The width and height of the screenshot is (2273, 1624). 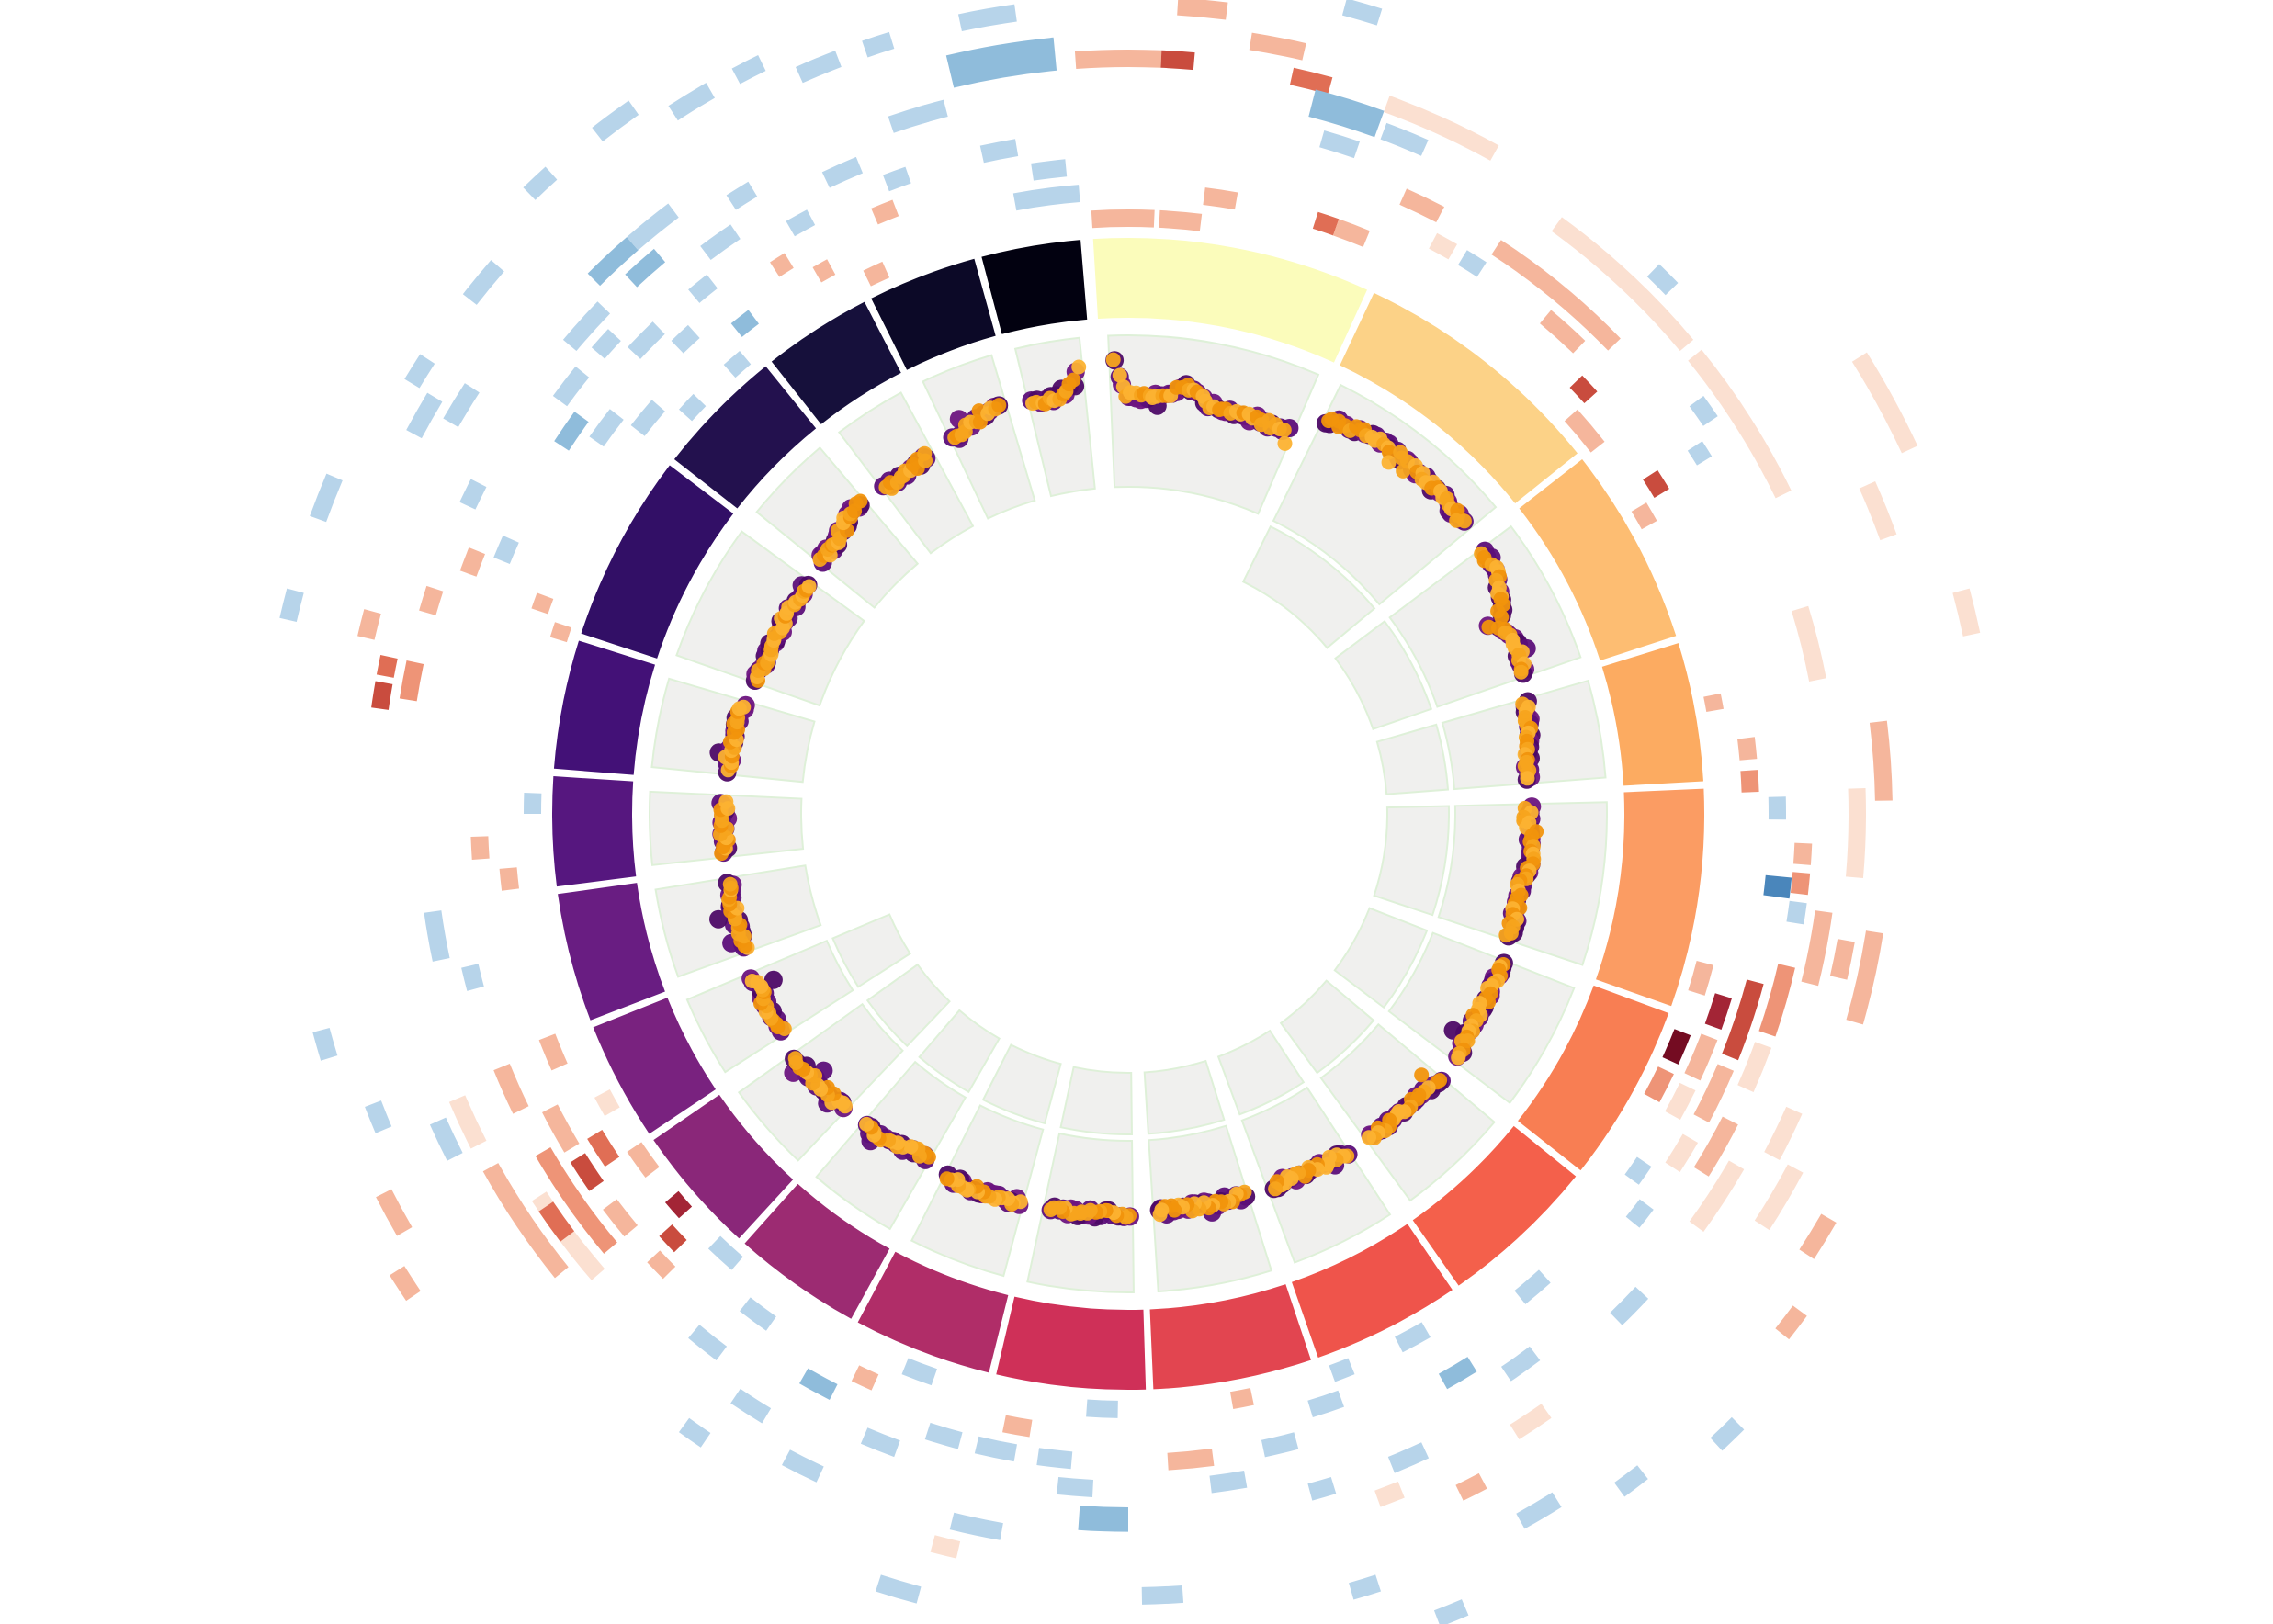 What do you see at coordinates (773, 979) in the screenshot?
I see `series-purple-point` at bounding box center [773, 979].